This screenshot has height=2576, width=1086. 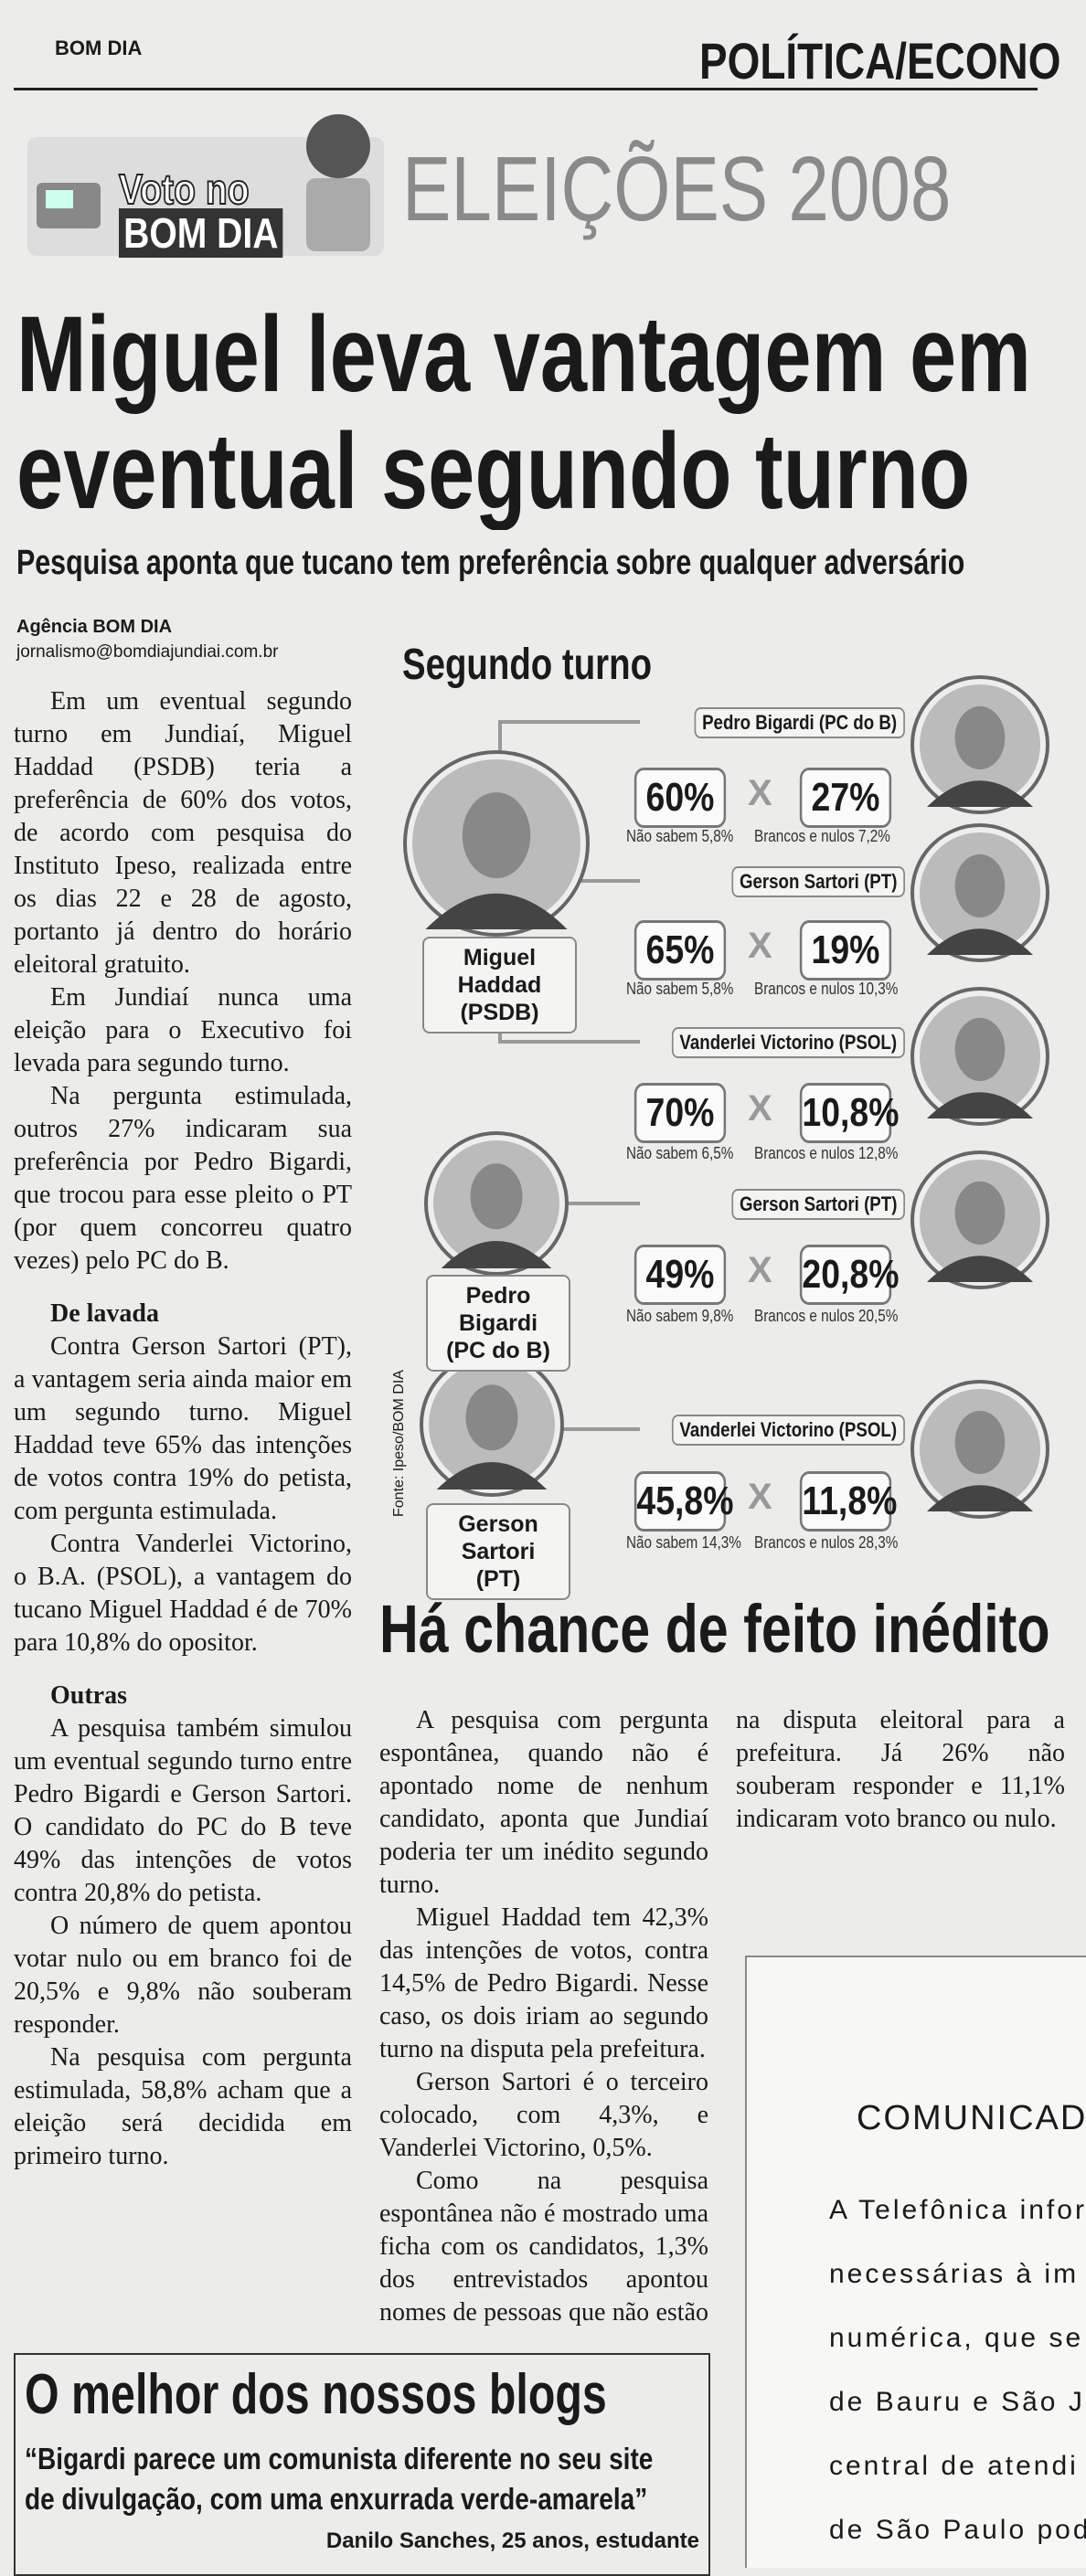 I want to click on blank-null: Brancos e nulos 20,5%, so click(x=826, y=1316).